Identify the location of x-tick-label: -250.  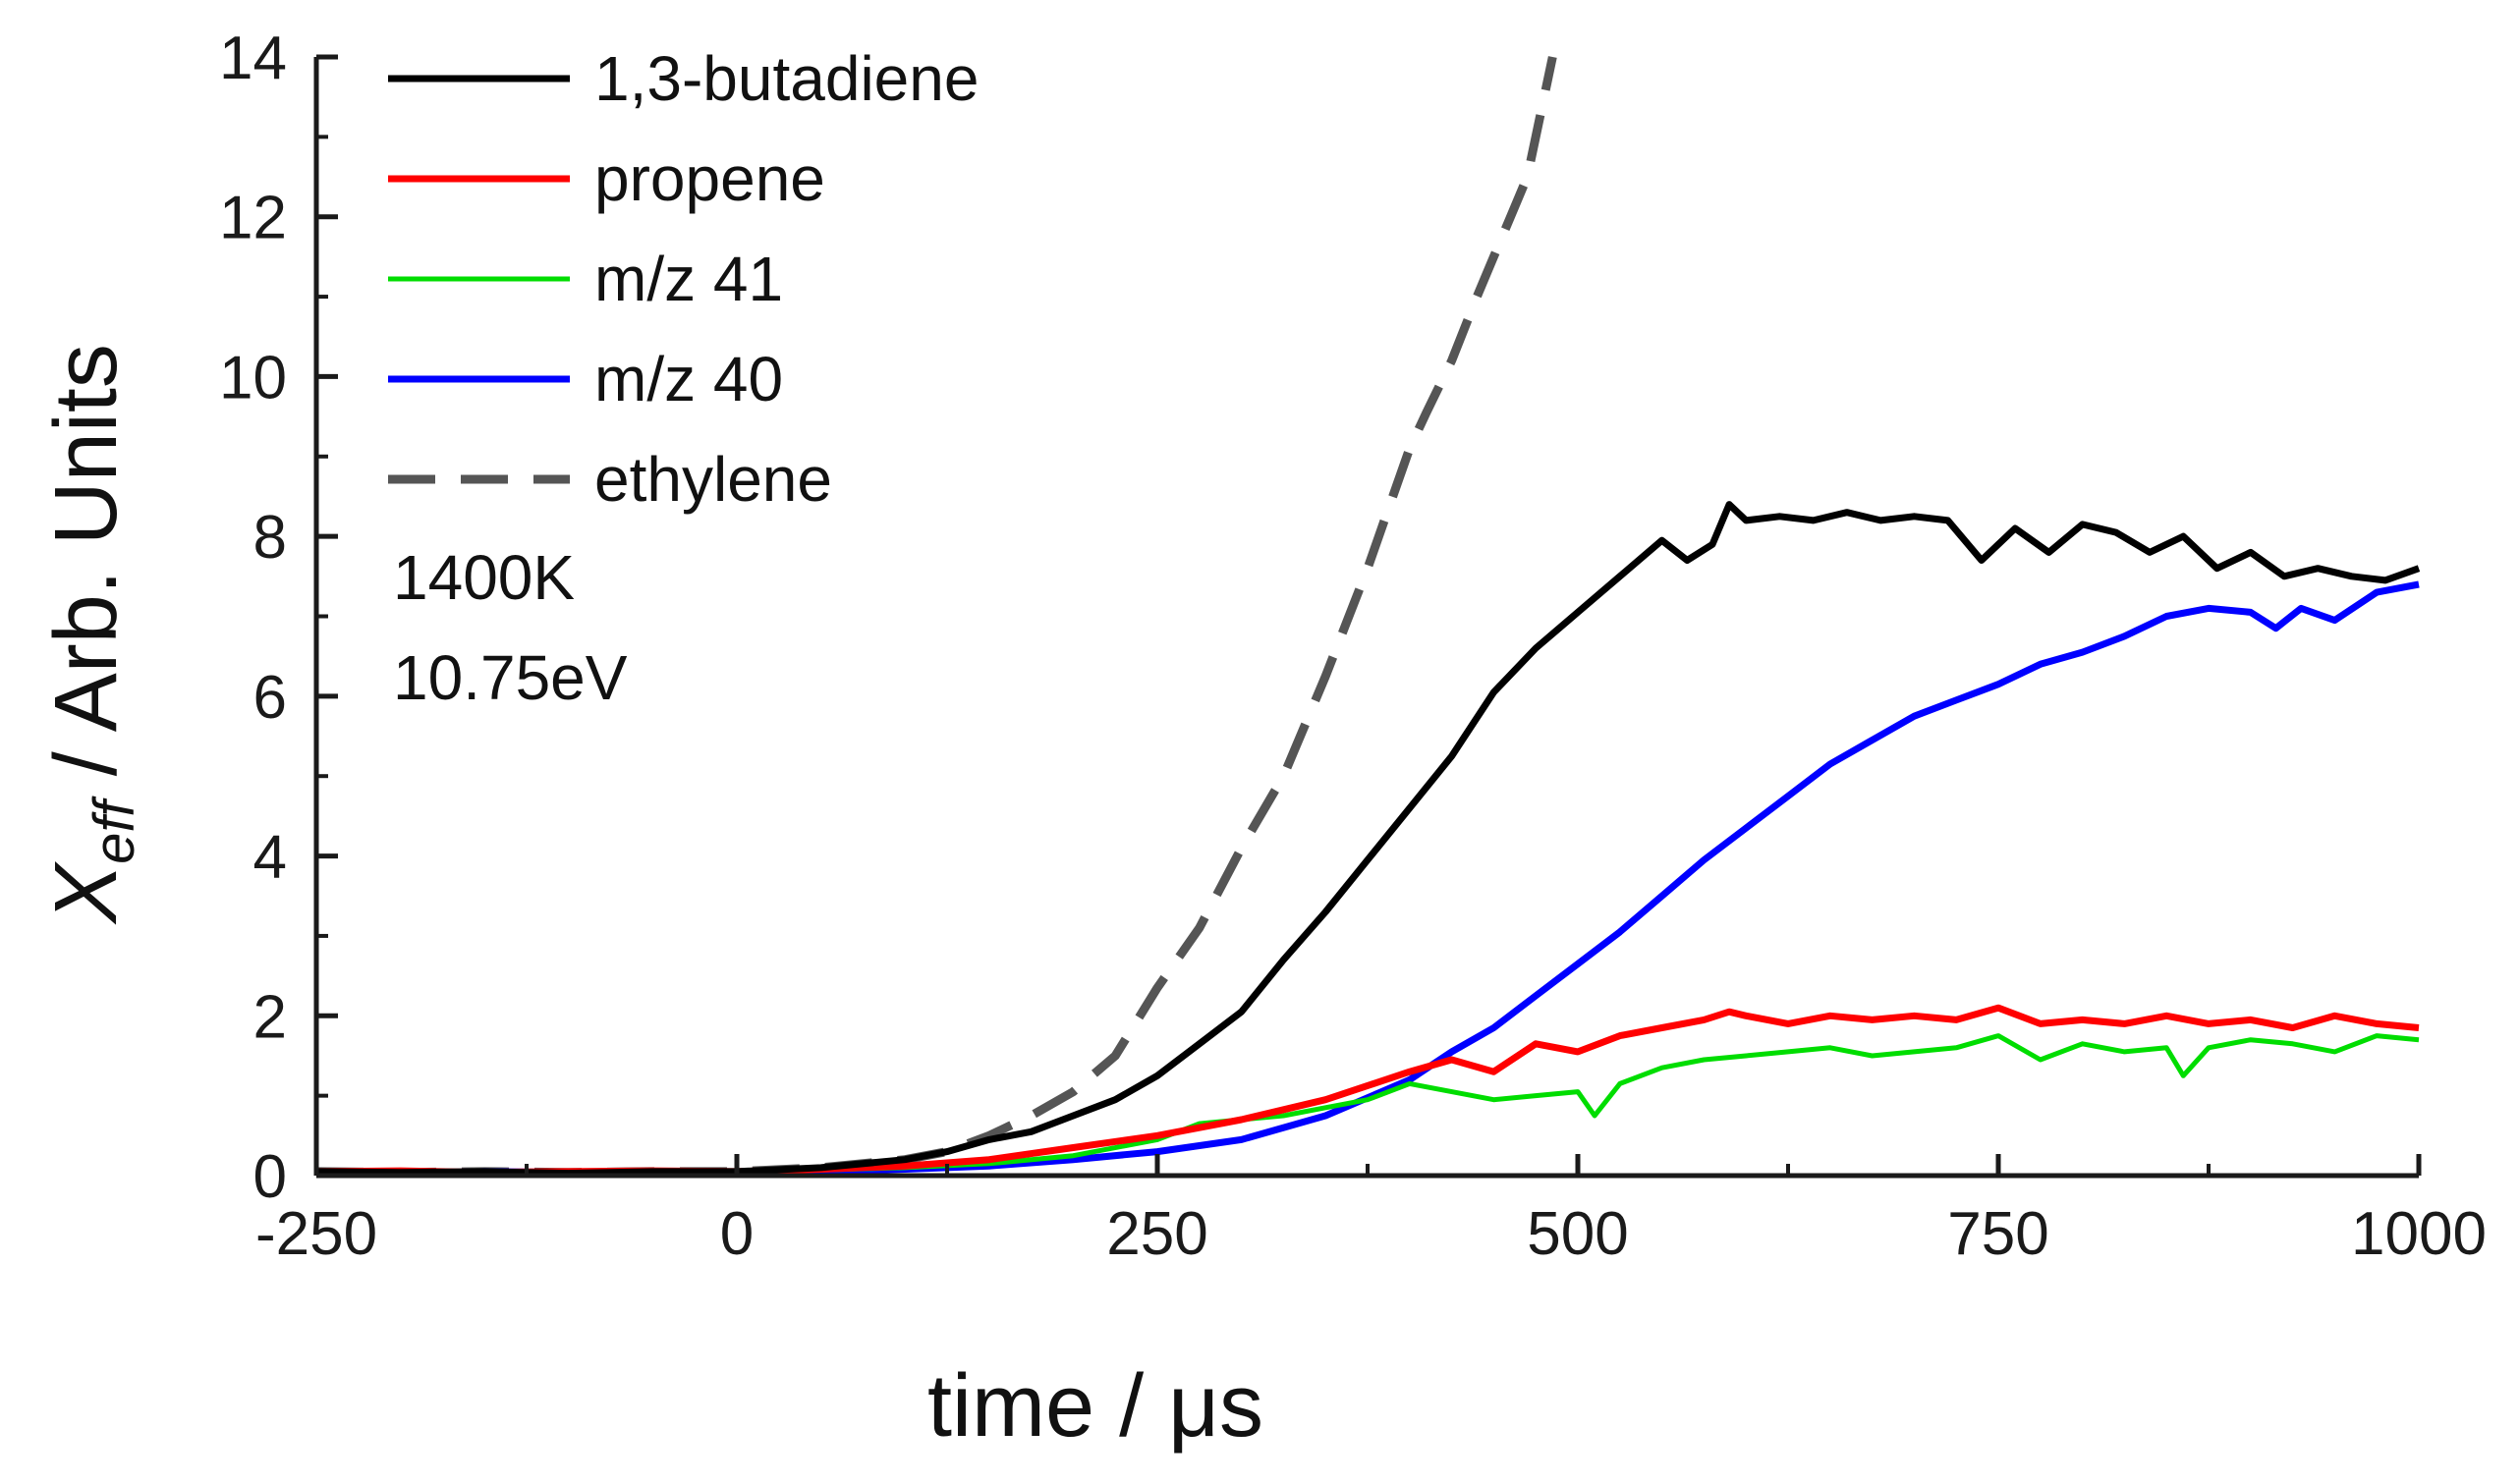
(316, 1234).